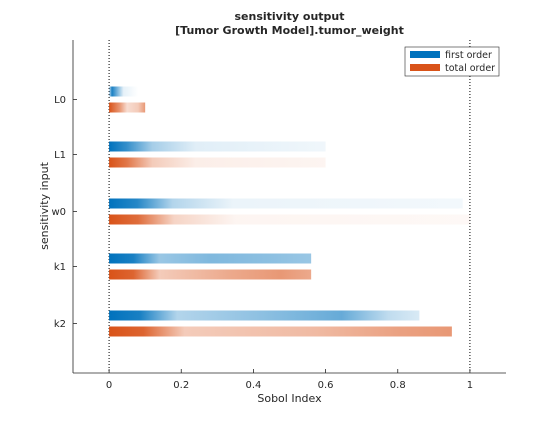  What do you see at coordinates (109, 385) in the screenshot?
I see `x-tick-label: 0` at bounding box center [109, 385].